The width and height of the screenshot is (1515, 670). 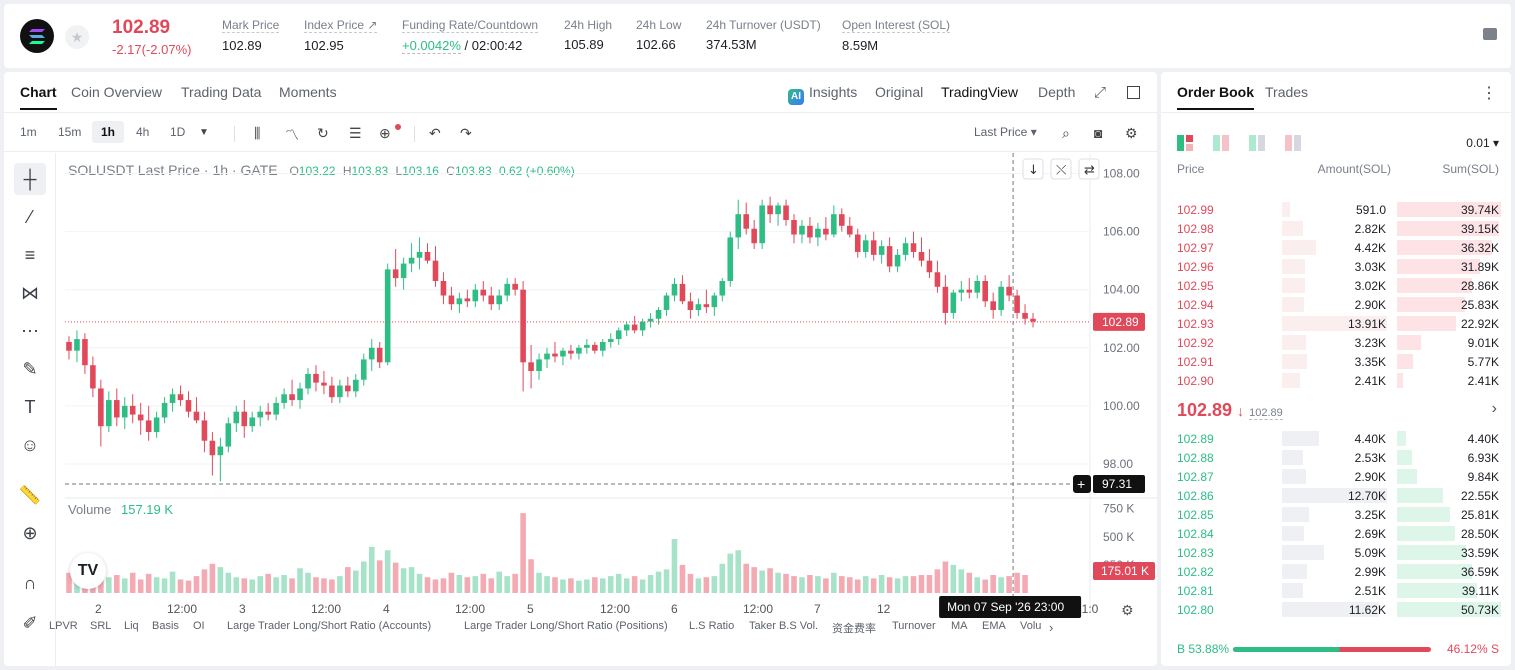 What do you see at coordinates (1222, 143) in the screenshot?
I see `view-depth-icon` at bounding box center [1222, 143].